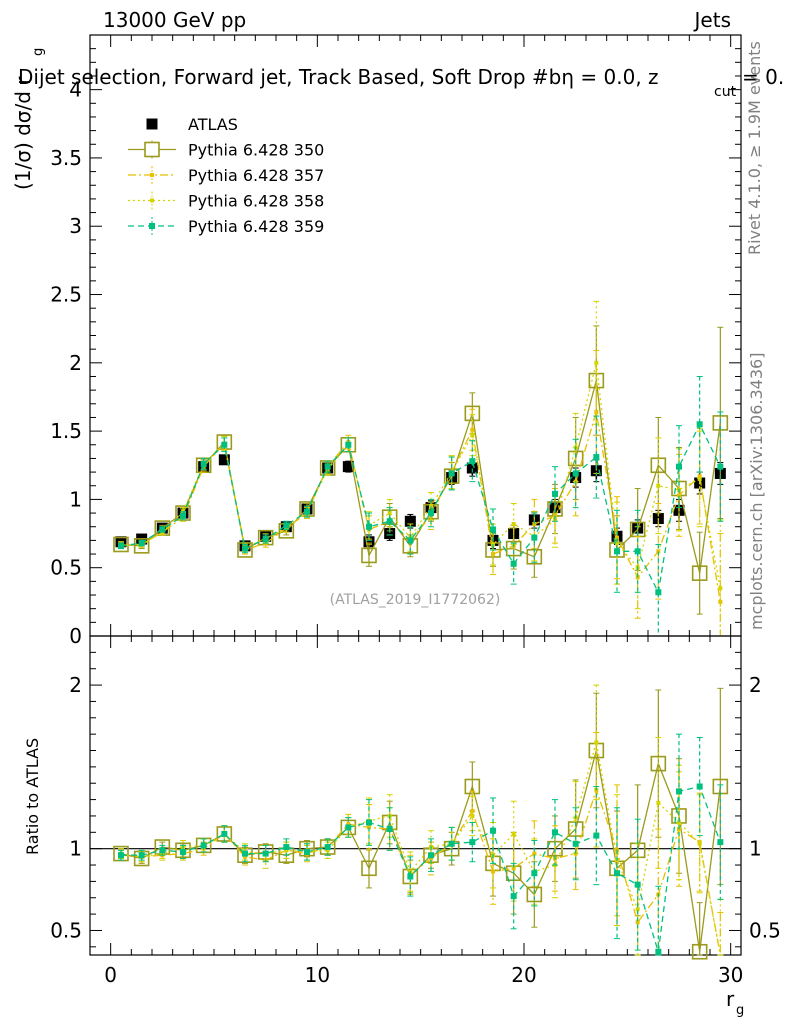 This screenshot has height=1024, width=786. I want to click on series-p350-line, so click(420, 477).